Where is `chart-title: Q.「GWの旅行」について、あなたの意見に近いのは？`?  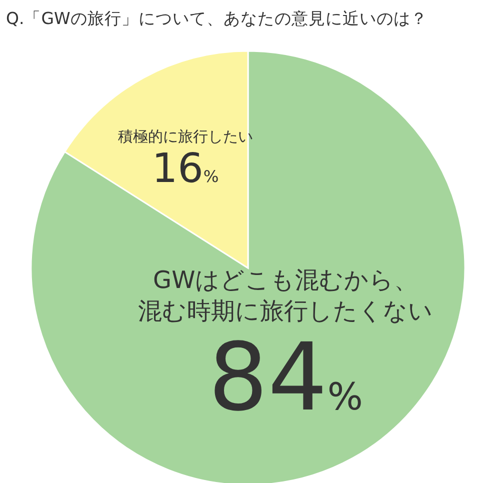
chart-title: Q.「GWの旅行」について、あなたの意見に近いのは？ is located at coordinates (217, 18).